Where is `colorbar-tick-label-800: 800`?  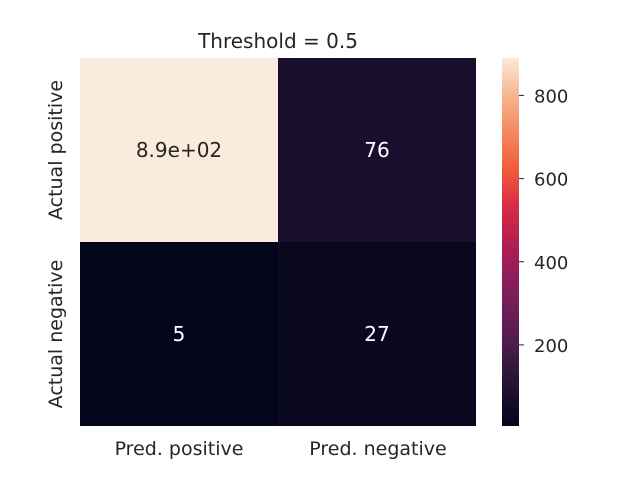
colorbar-tick-label-800: 800 is located at coordinates (551, 96).